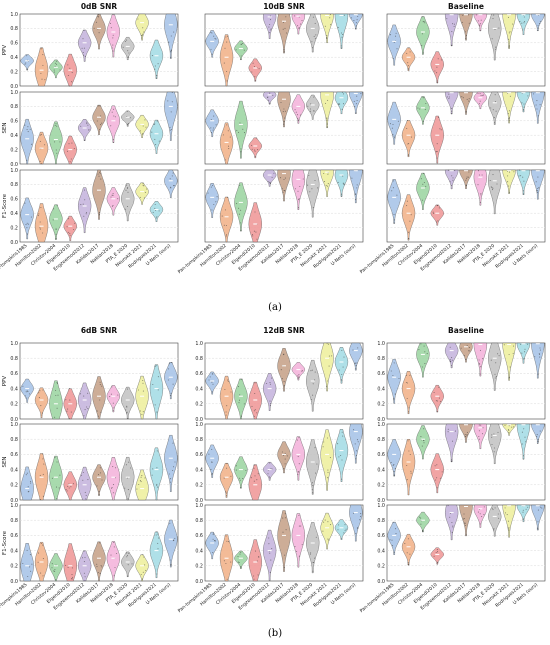 The height and width of the screenshot is (645, 550). I want to click on subplot: 0.00.20.40.60.81.0, so click(279, 382).